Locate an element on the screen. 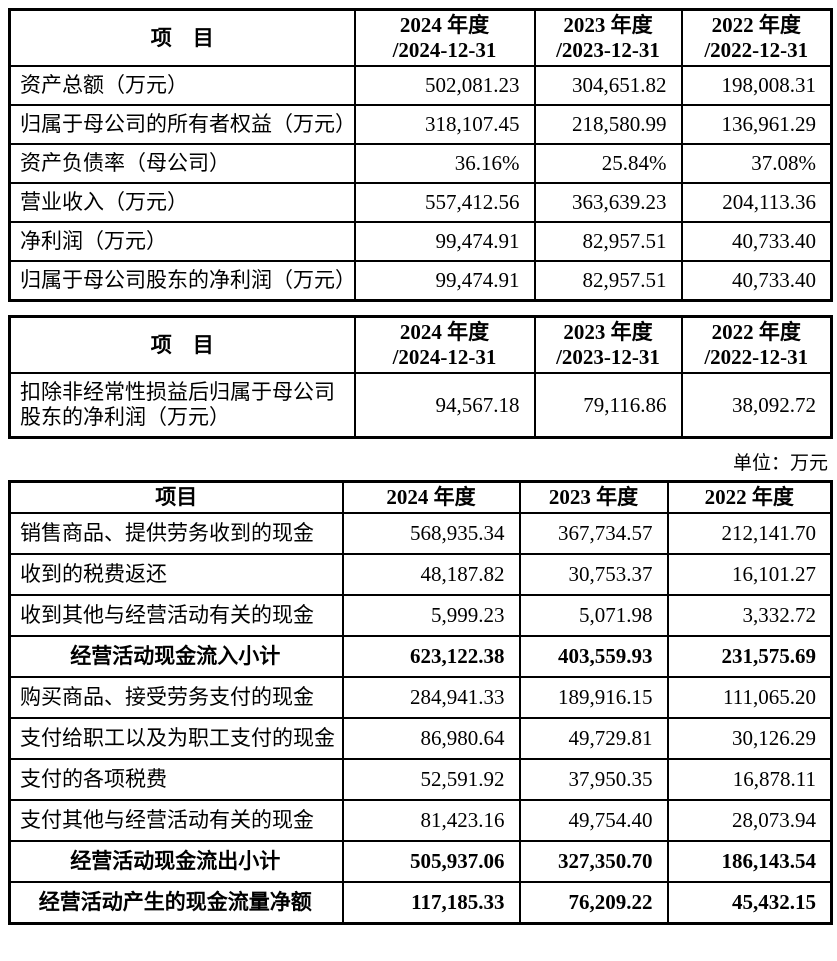  metric-value: 94,567.18 is located at coordinates (444, 405).